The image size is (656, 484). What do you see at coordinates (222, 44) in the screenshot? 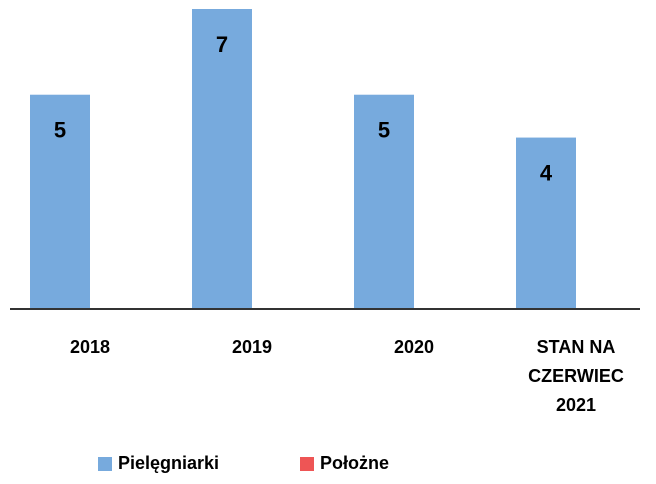
I see `value-label: 7` at bounding box center [222, 44].